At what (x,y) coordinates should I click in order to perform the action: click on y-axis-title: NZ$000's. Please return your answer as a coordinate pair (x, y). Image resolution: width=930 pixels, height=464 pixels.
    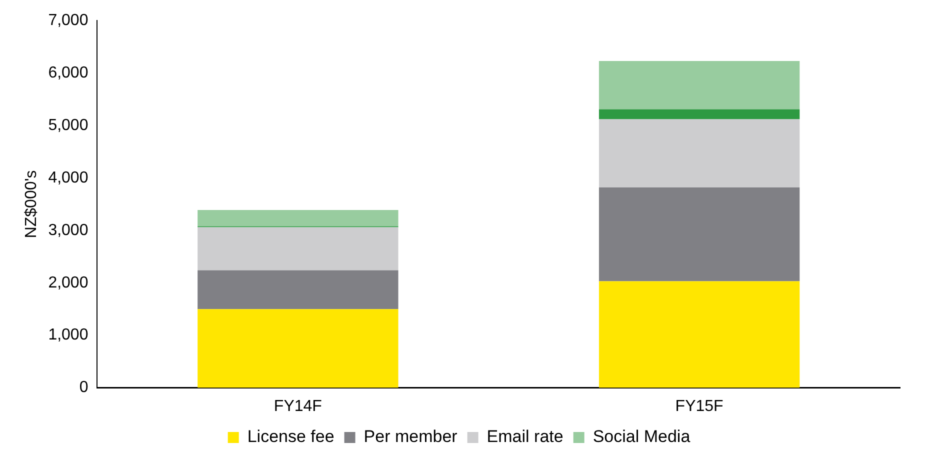
    Looking at the image, I should click on (31, 204).